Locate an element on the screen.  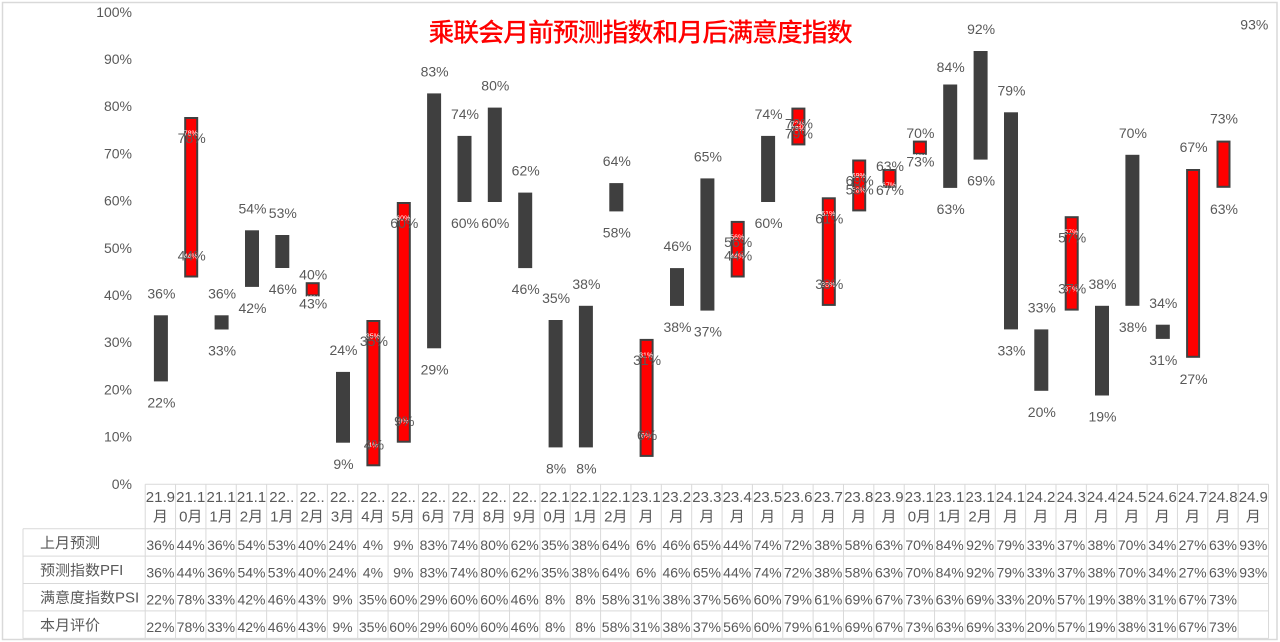
svg-text: 24.9 is located at coordinates (1253, 497).